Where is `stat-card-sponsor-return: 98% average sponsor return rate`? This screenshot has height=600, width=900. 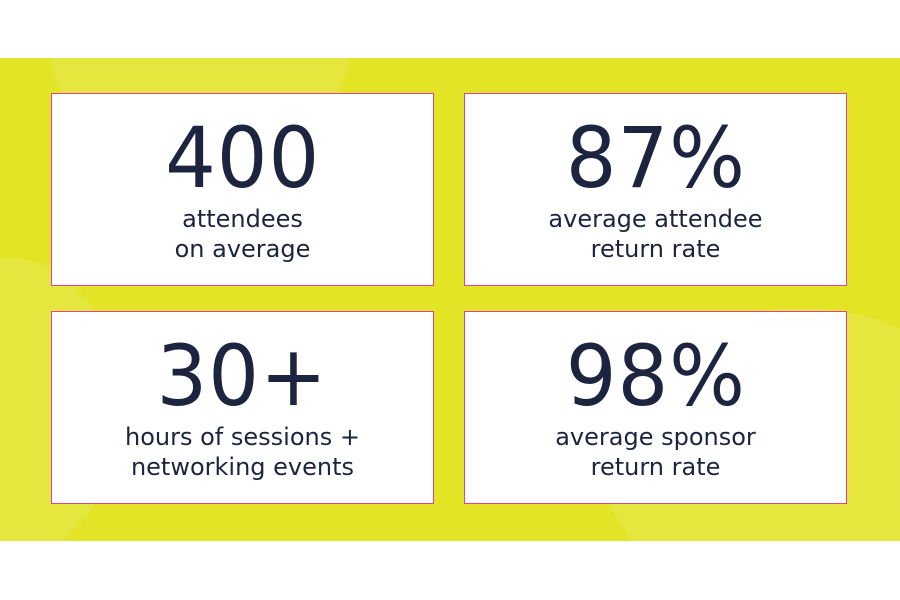 stat-card-sponsor-return: 98% average sponsor return rate is located at coordinates (655, 407).